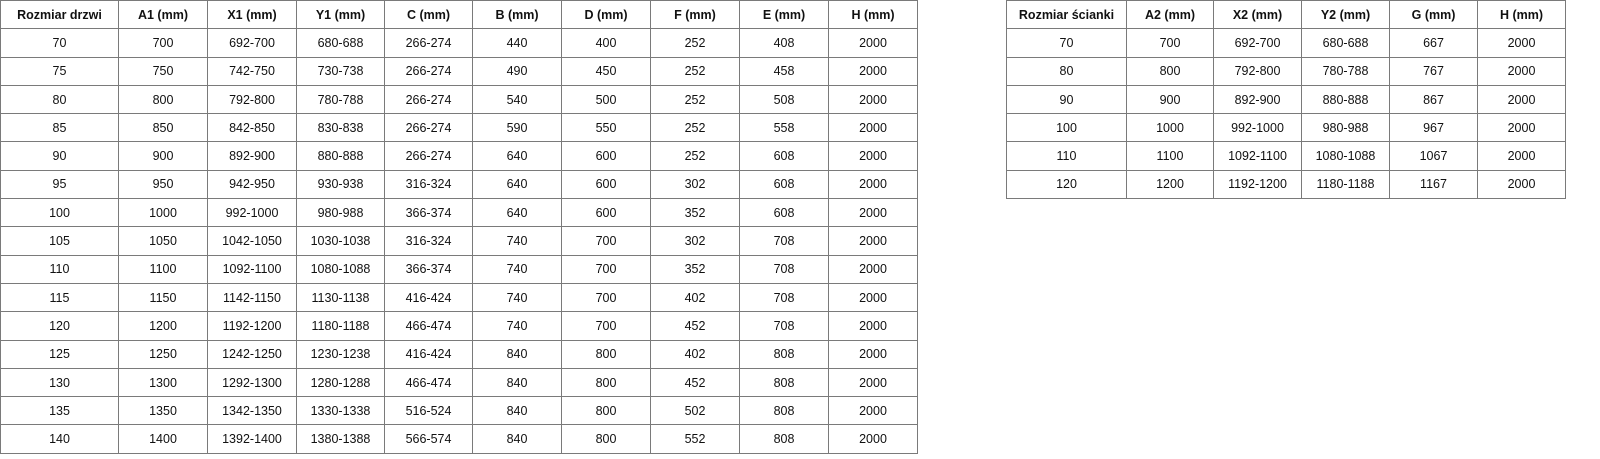  What do you see at coordinates (340, 411) in the screenshot?
I see `table-cell: 1330-1338` at bounding box center [340, 411].